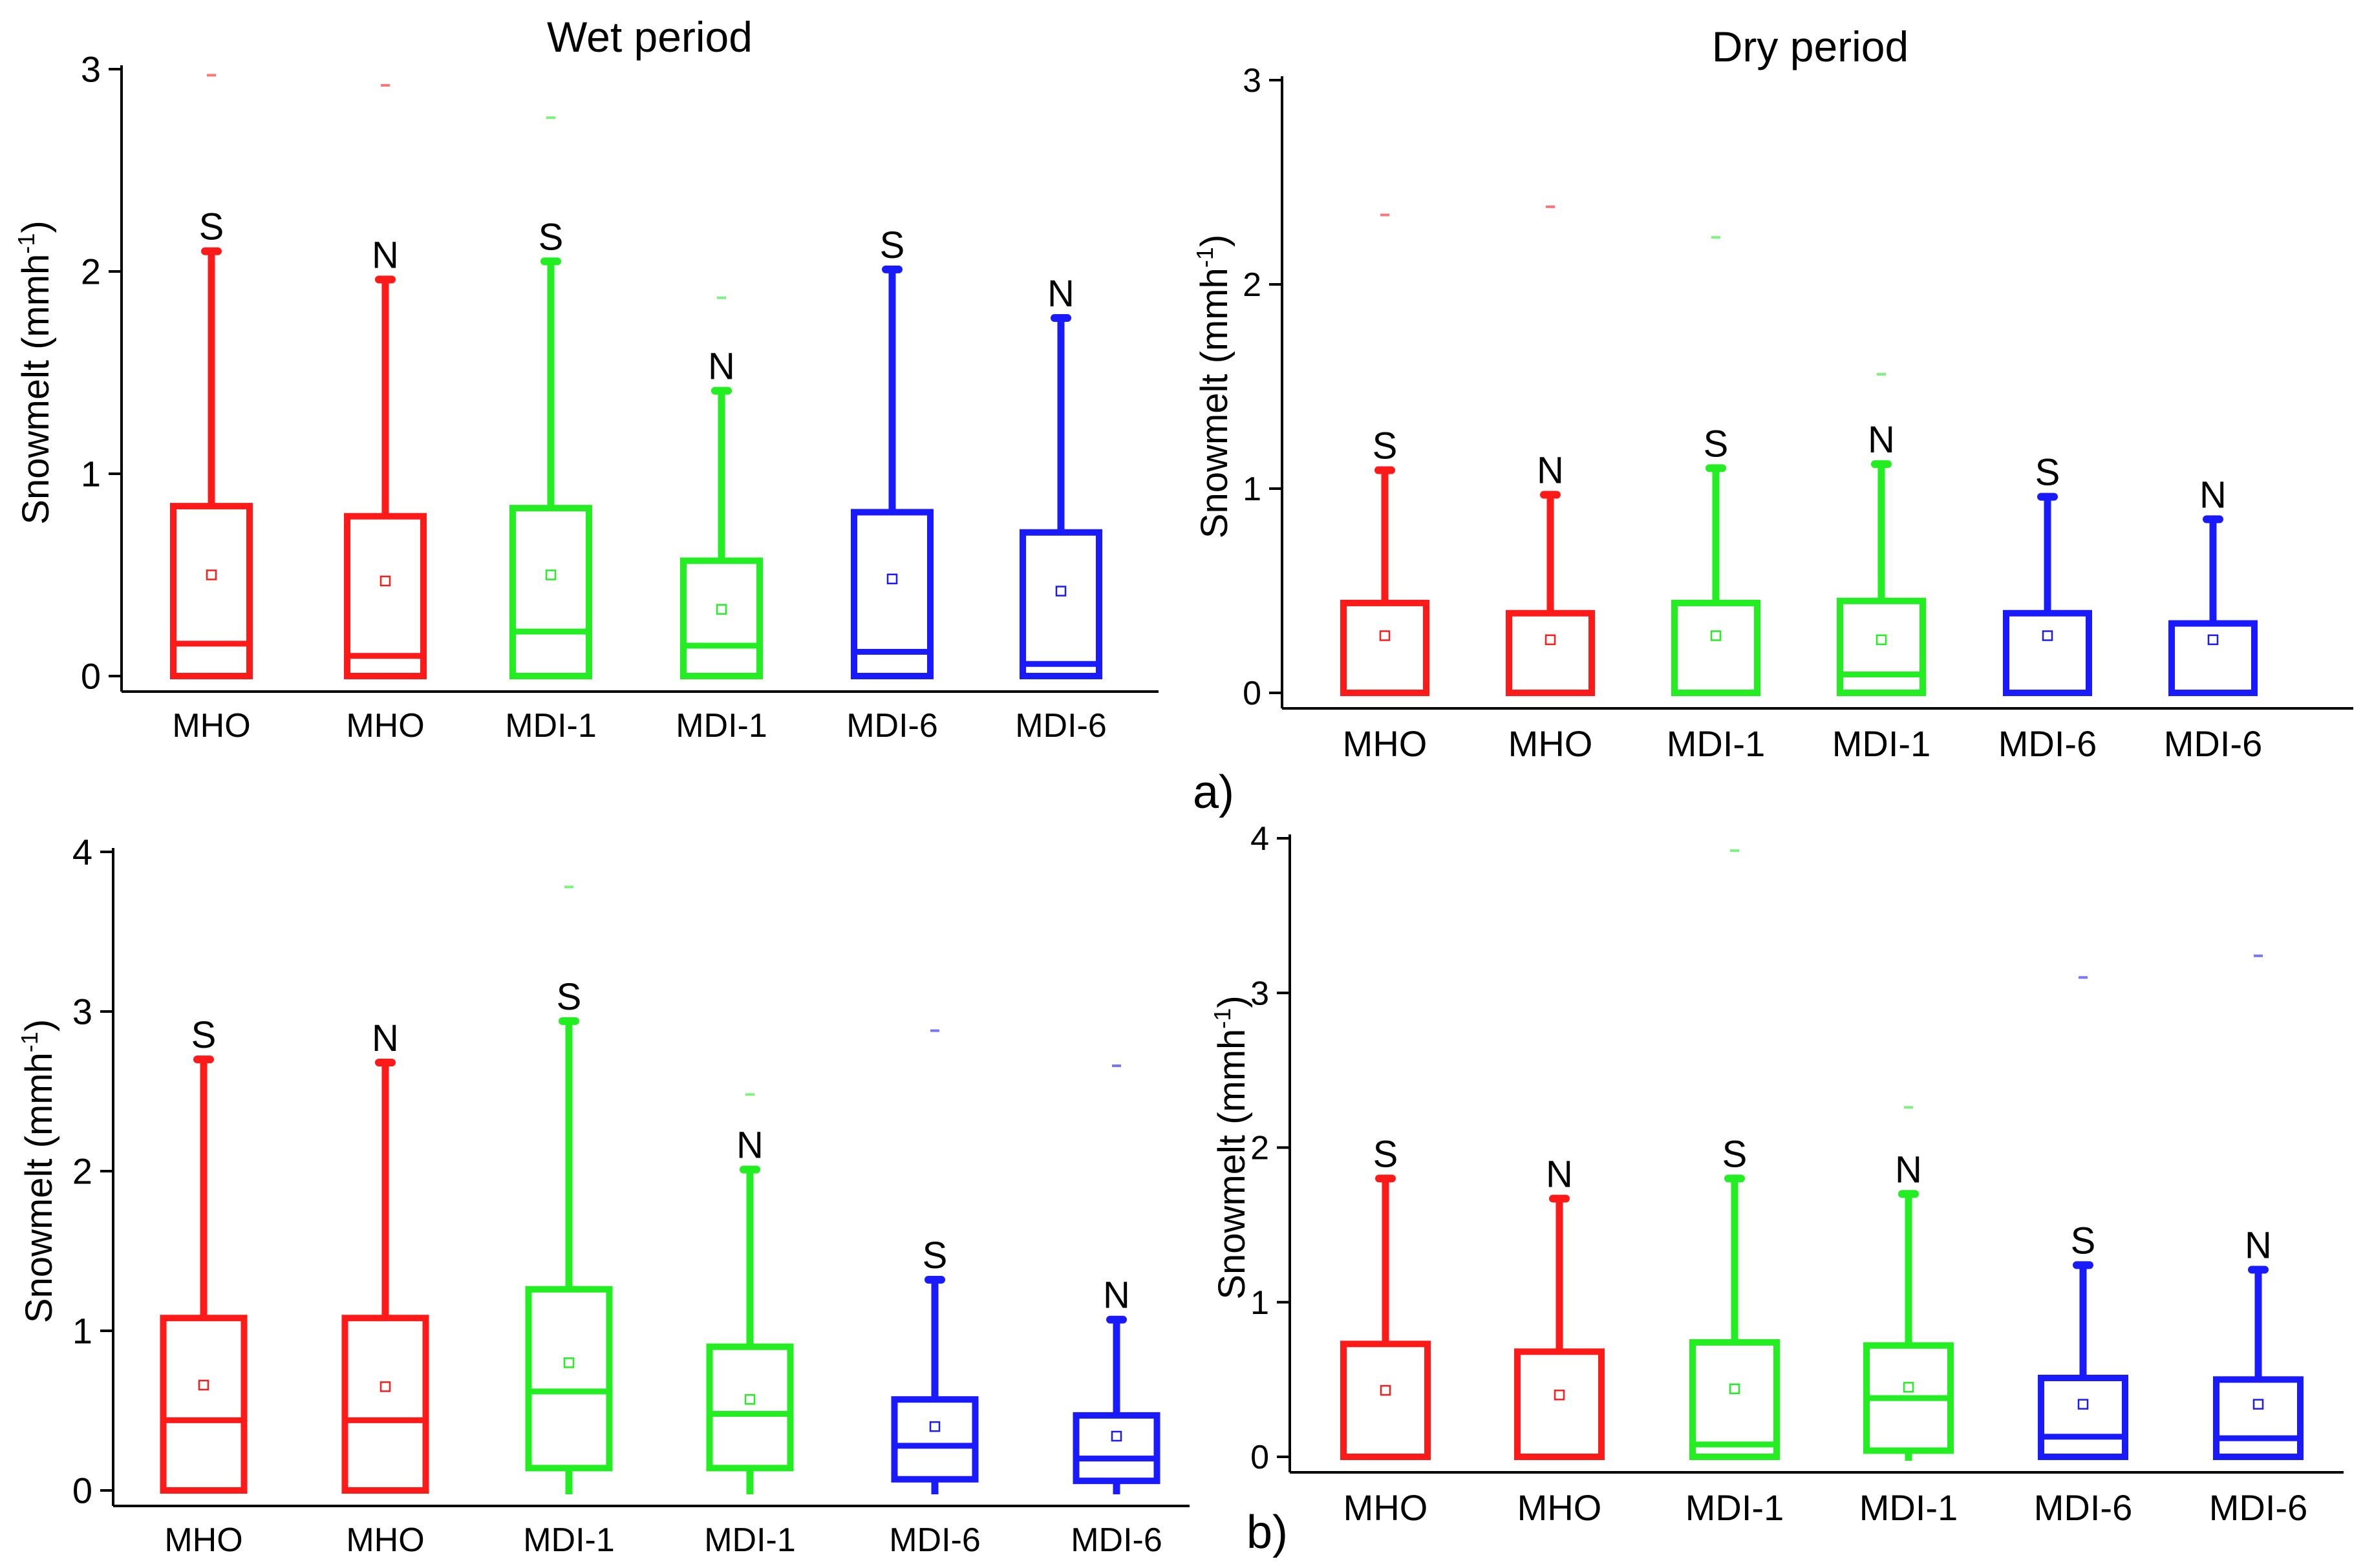 The width and height of the screenshot is (2363, 1568). Describe the element at coordinates (38, 1171) in the screenshot. I see `y-axis-label: Snowmelt (mmh-1)` at that location.